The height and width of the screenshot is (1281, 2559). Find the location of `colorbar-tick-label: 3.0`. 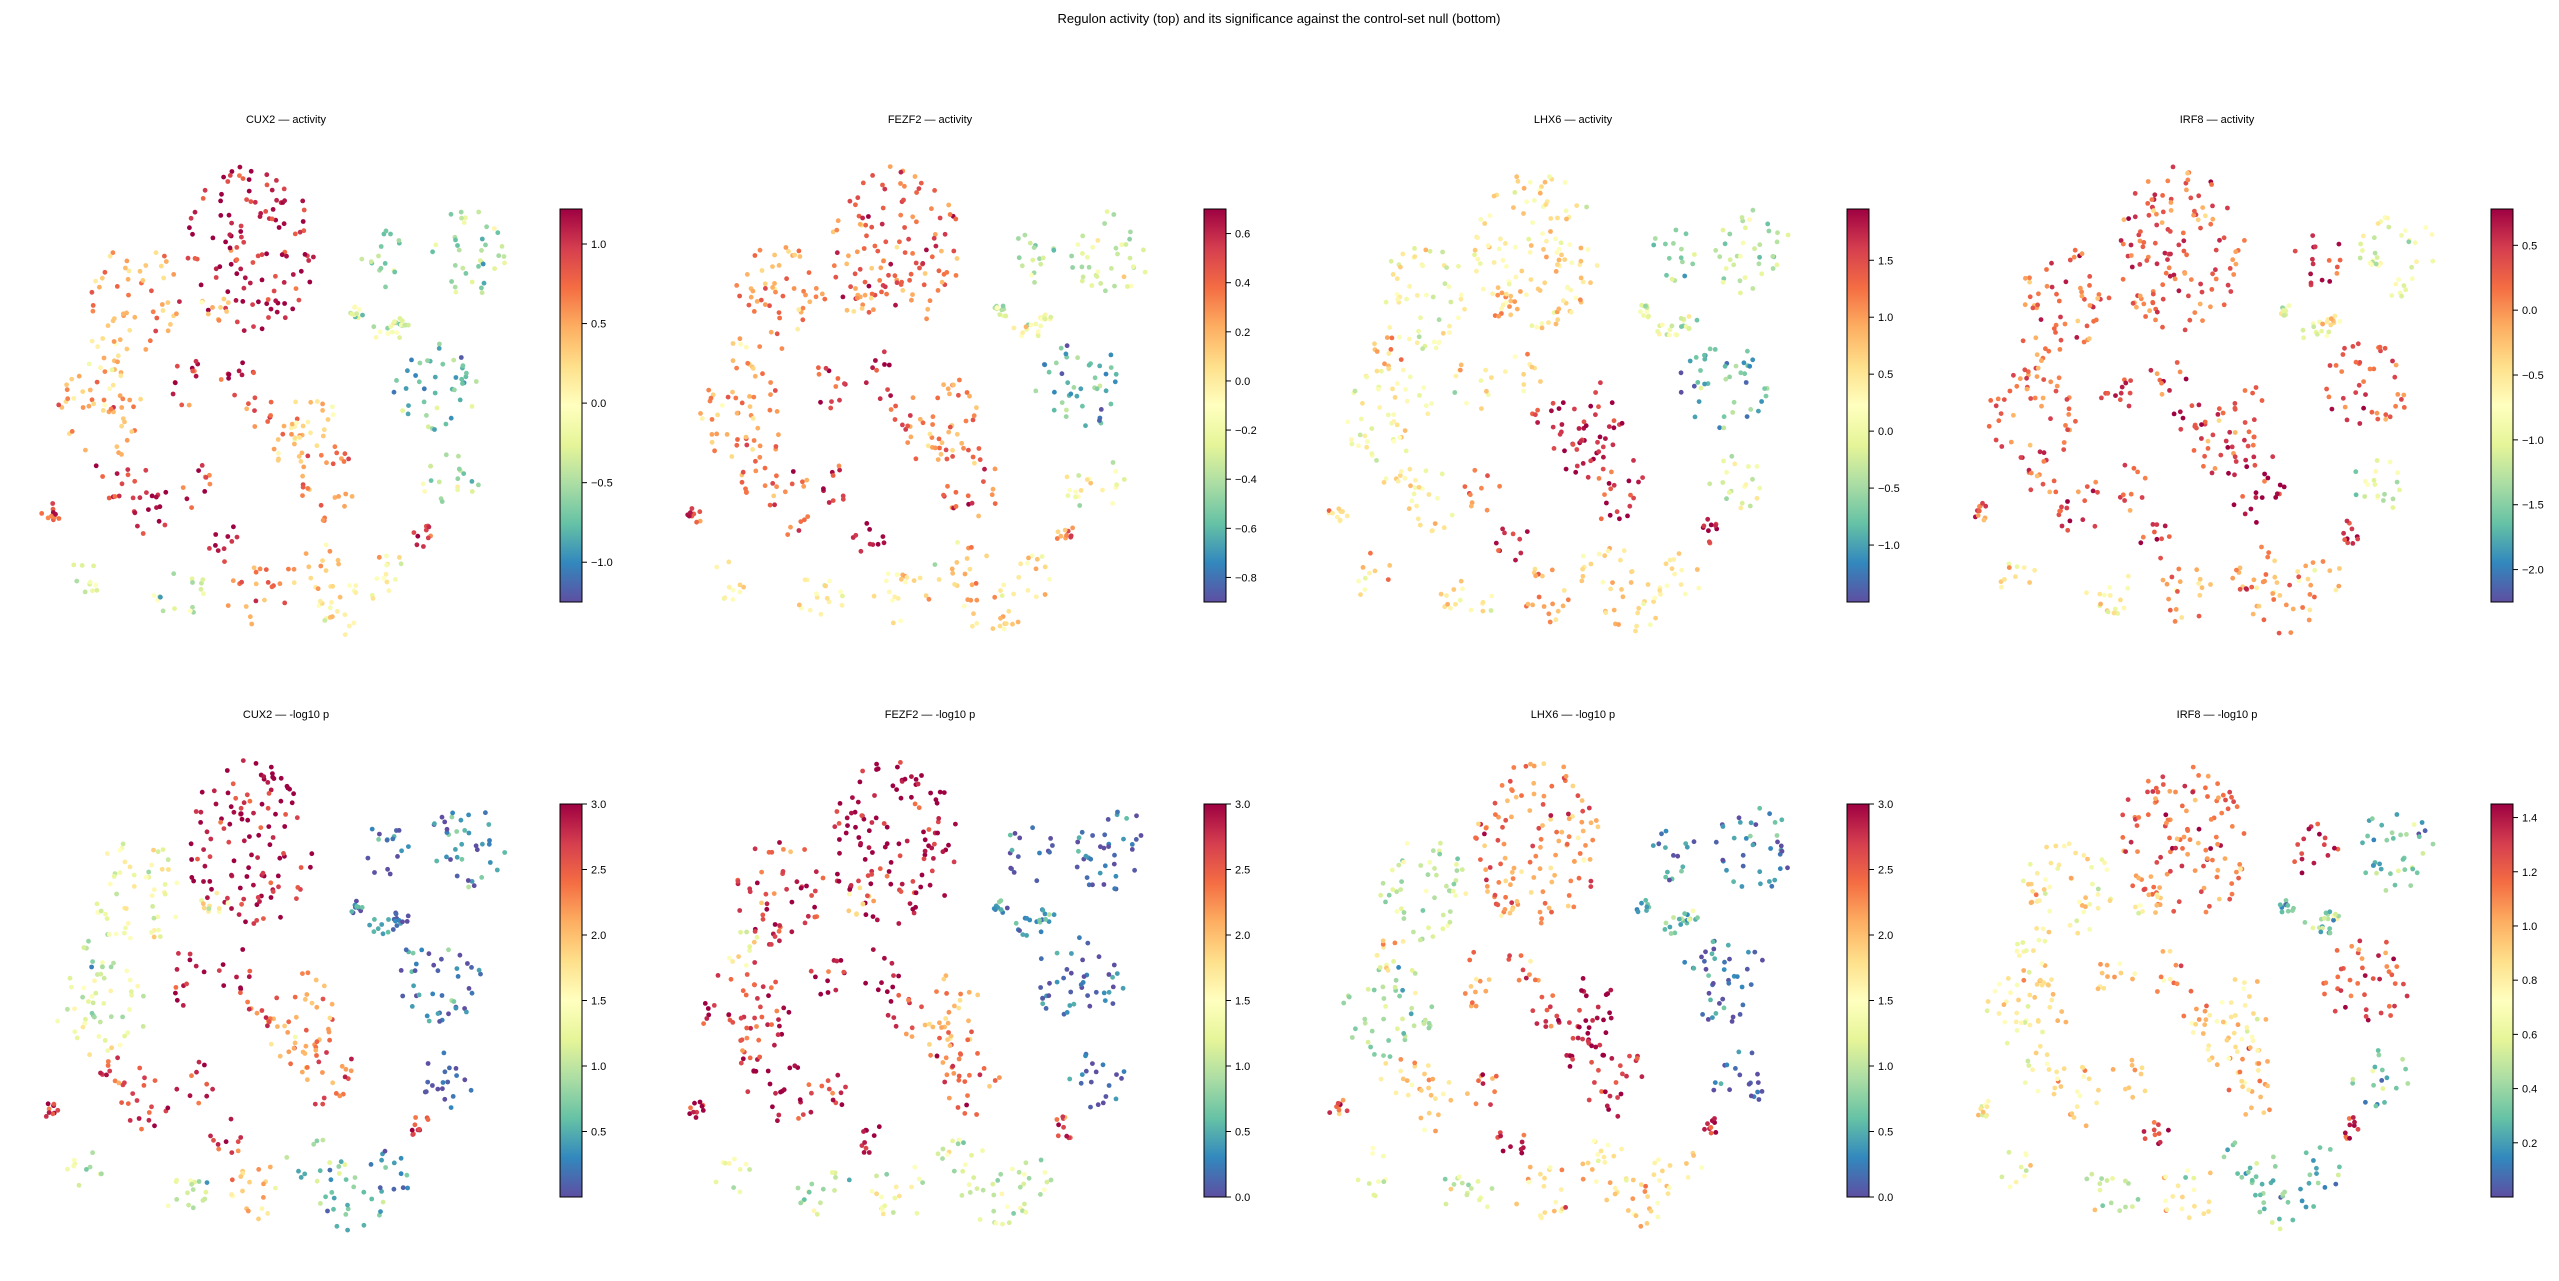

colorbar-tick-label: 3.0 is located at coordinates (1242, 805).